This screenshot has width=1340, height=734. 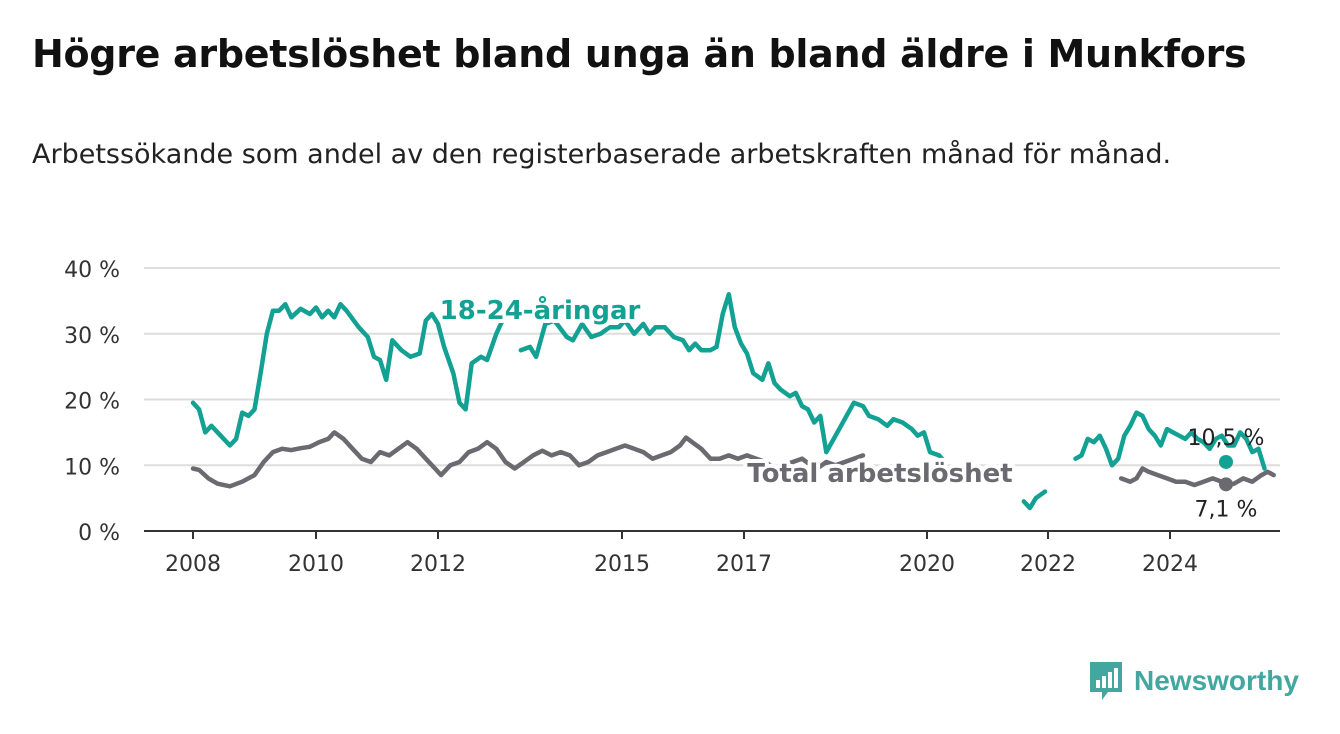 I want to click on x-tick-label: 2008, so click(x=193, y=564).